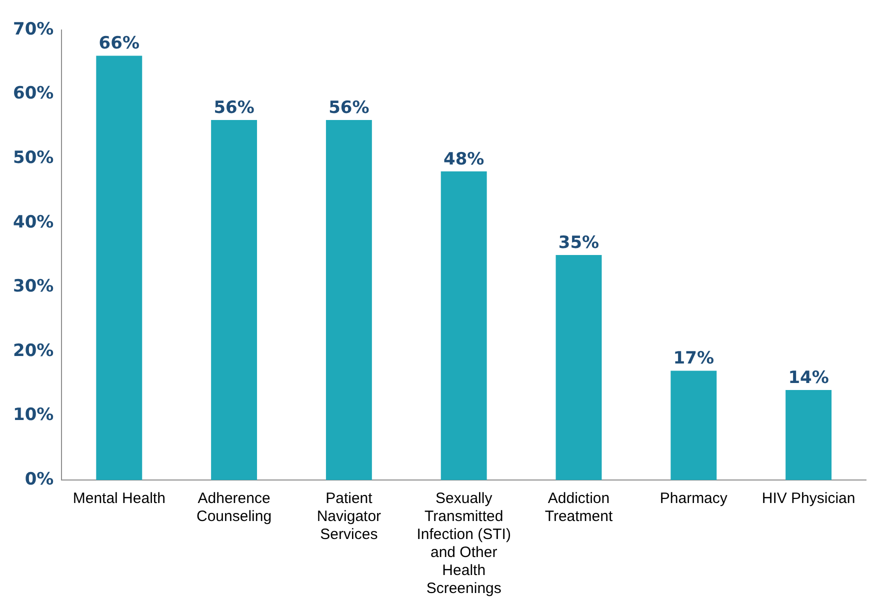 The height and width of the screenshot is (613, 886). I want to click on y-tick-label: 20%, so click(33, 350).